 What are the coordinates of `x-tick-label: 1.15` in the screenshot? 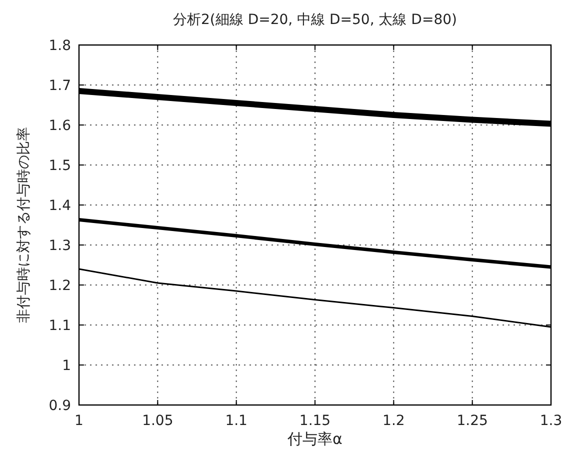 It's located at (315, 421).